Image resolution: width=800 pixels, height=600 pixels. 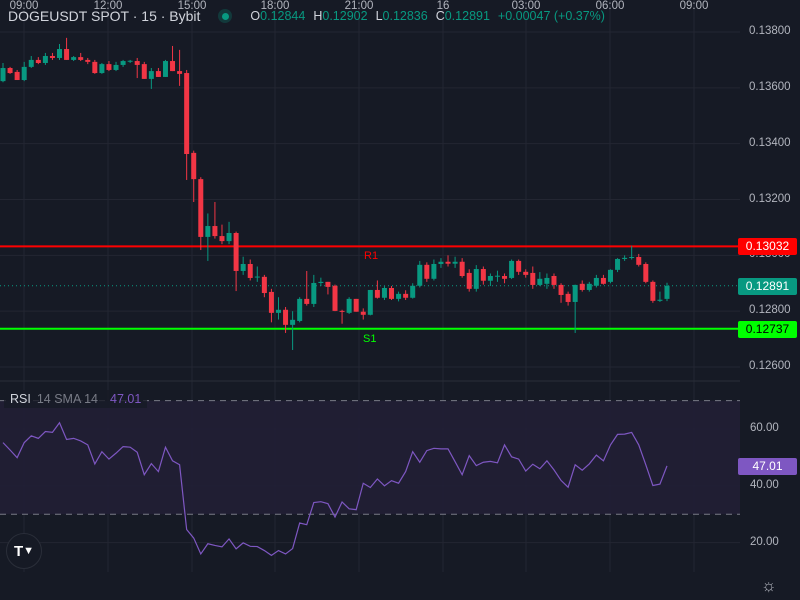 I want to click on rsi-tick-label: 20.00, so click(x=764, y=541).